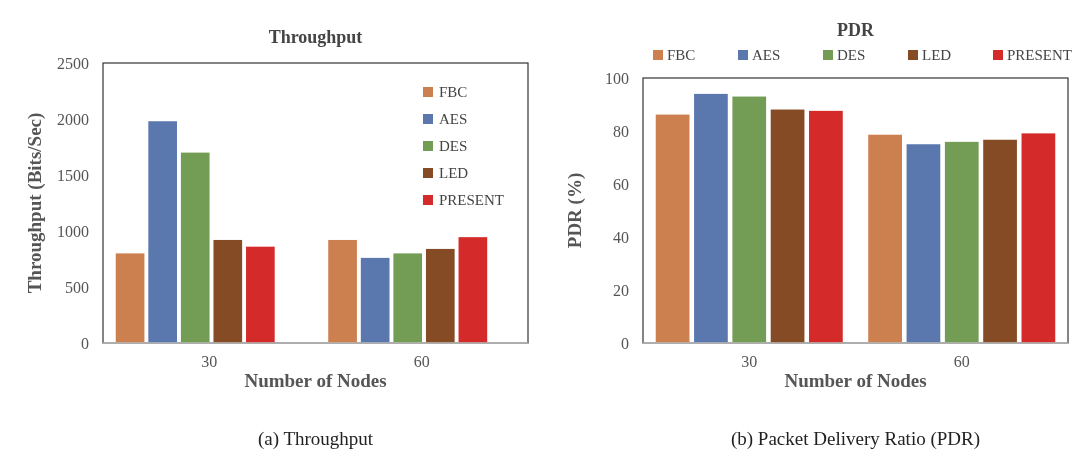  Describe the element at coordinates (315, 37) in the screenshot. I see `chart-title: Throughput` at that location.